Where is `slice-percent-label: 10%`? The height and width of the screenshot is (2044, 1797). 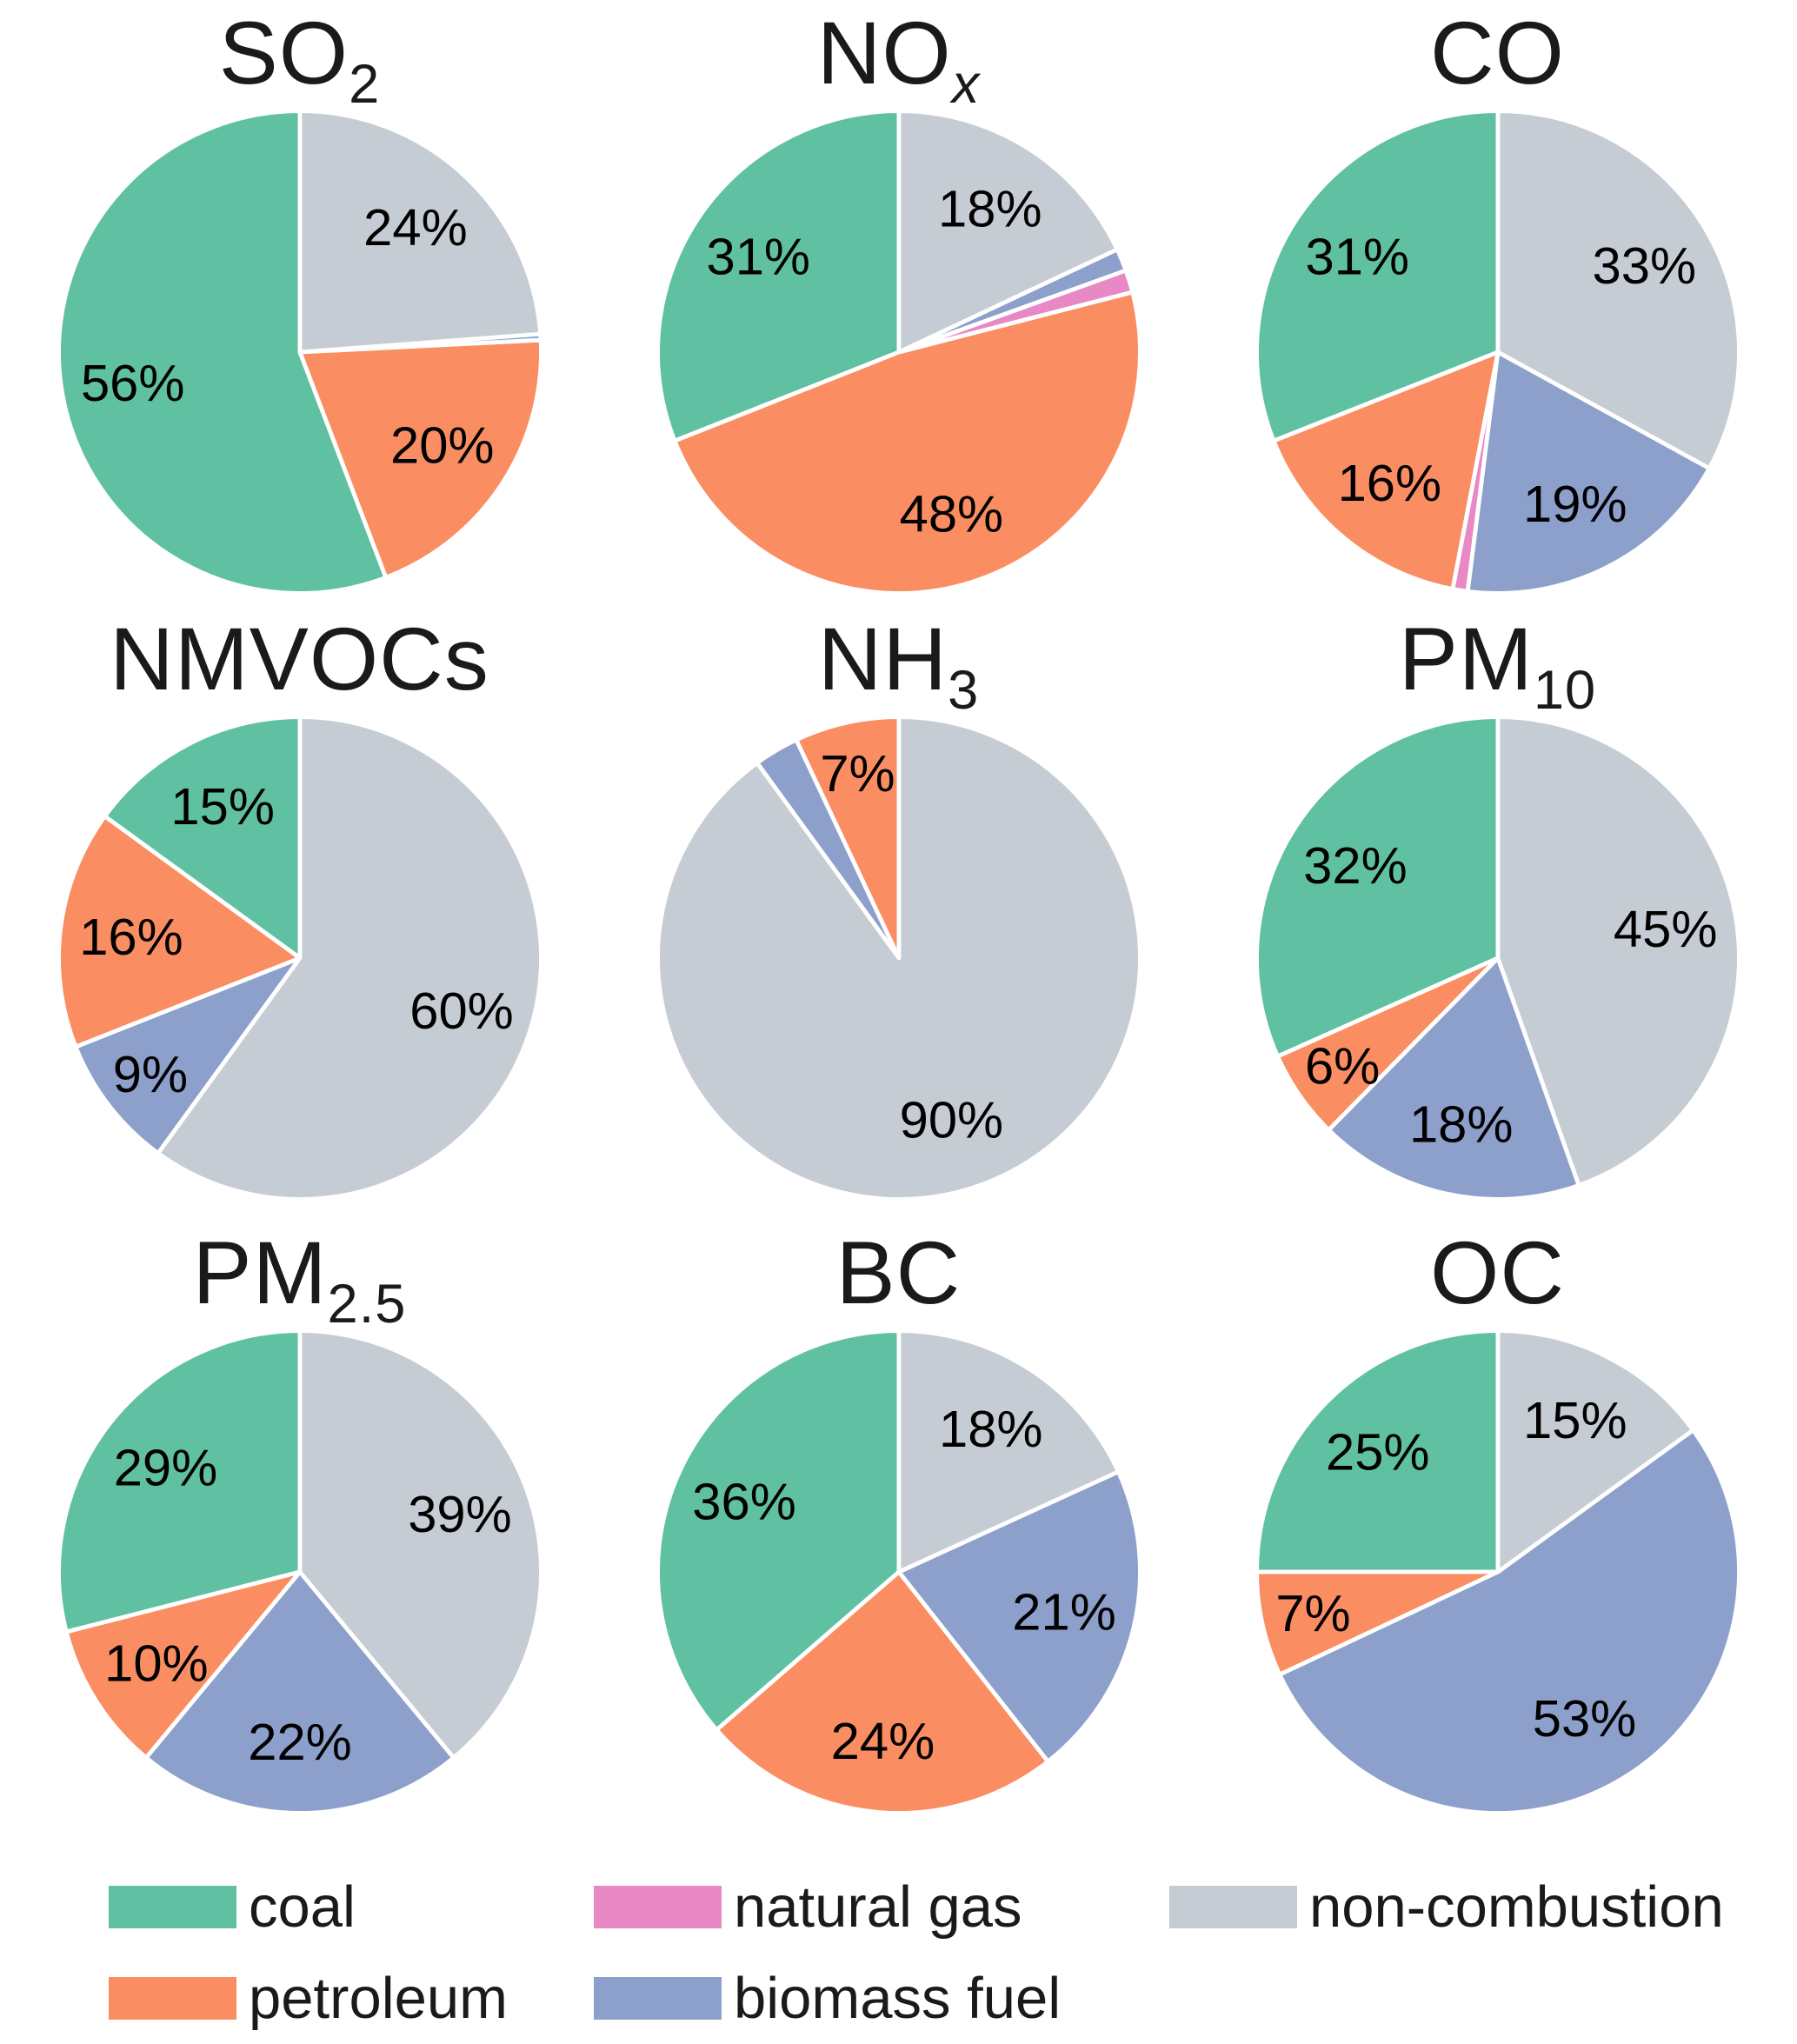
slice-percent-label: 10% is located at coordinates (156, 1663).